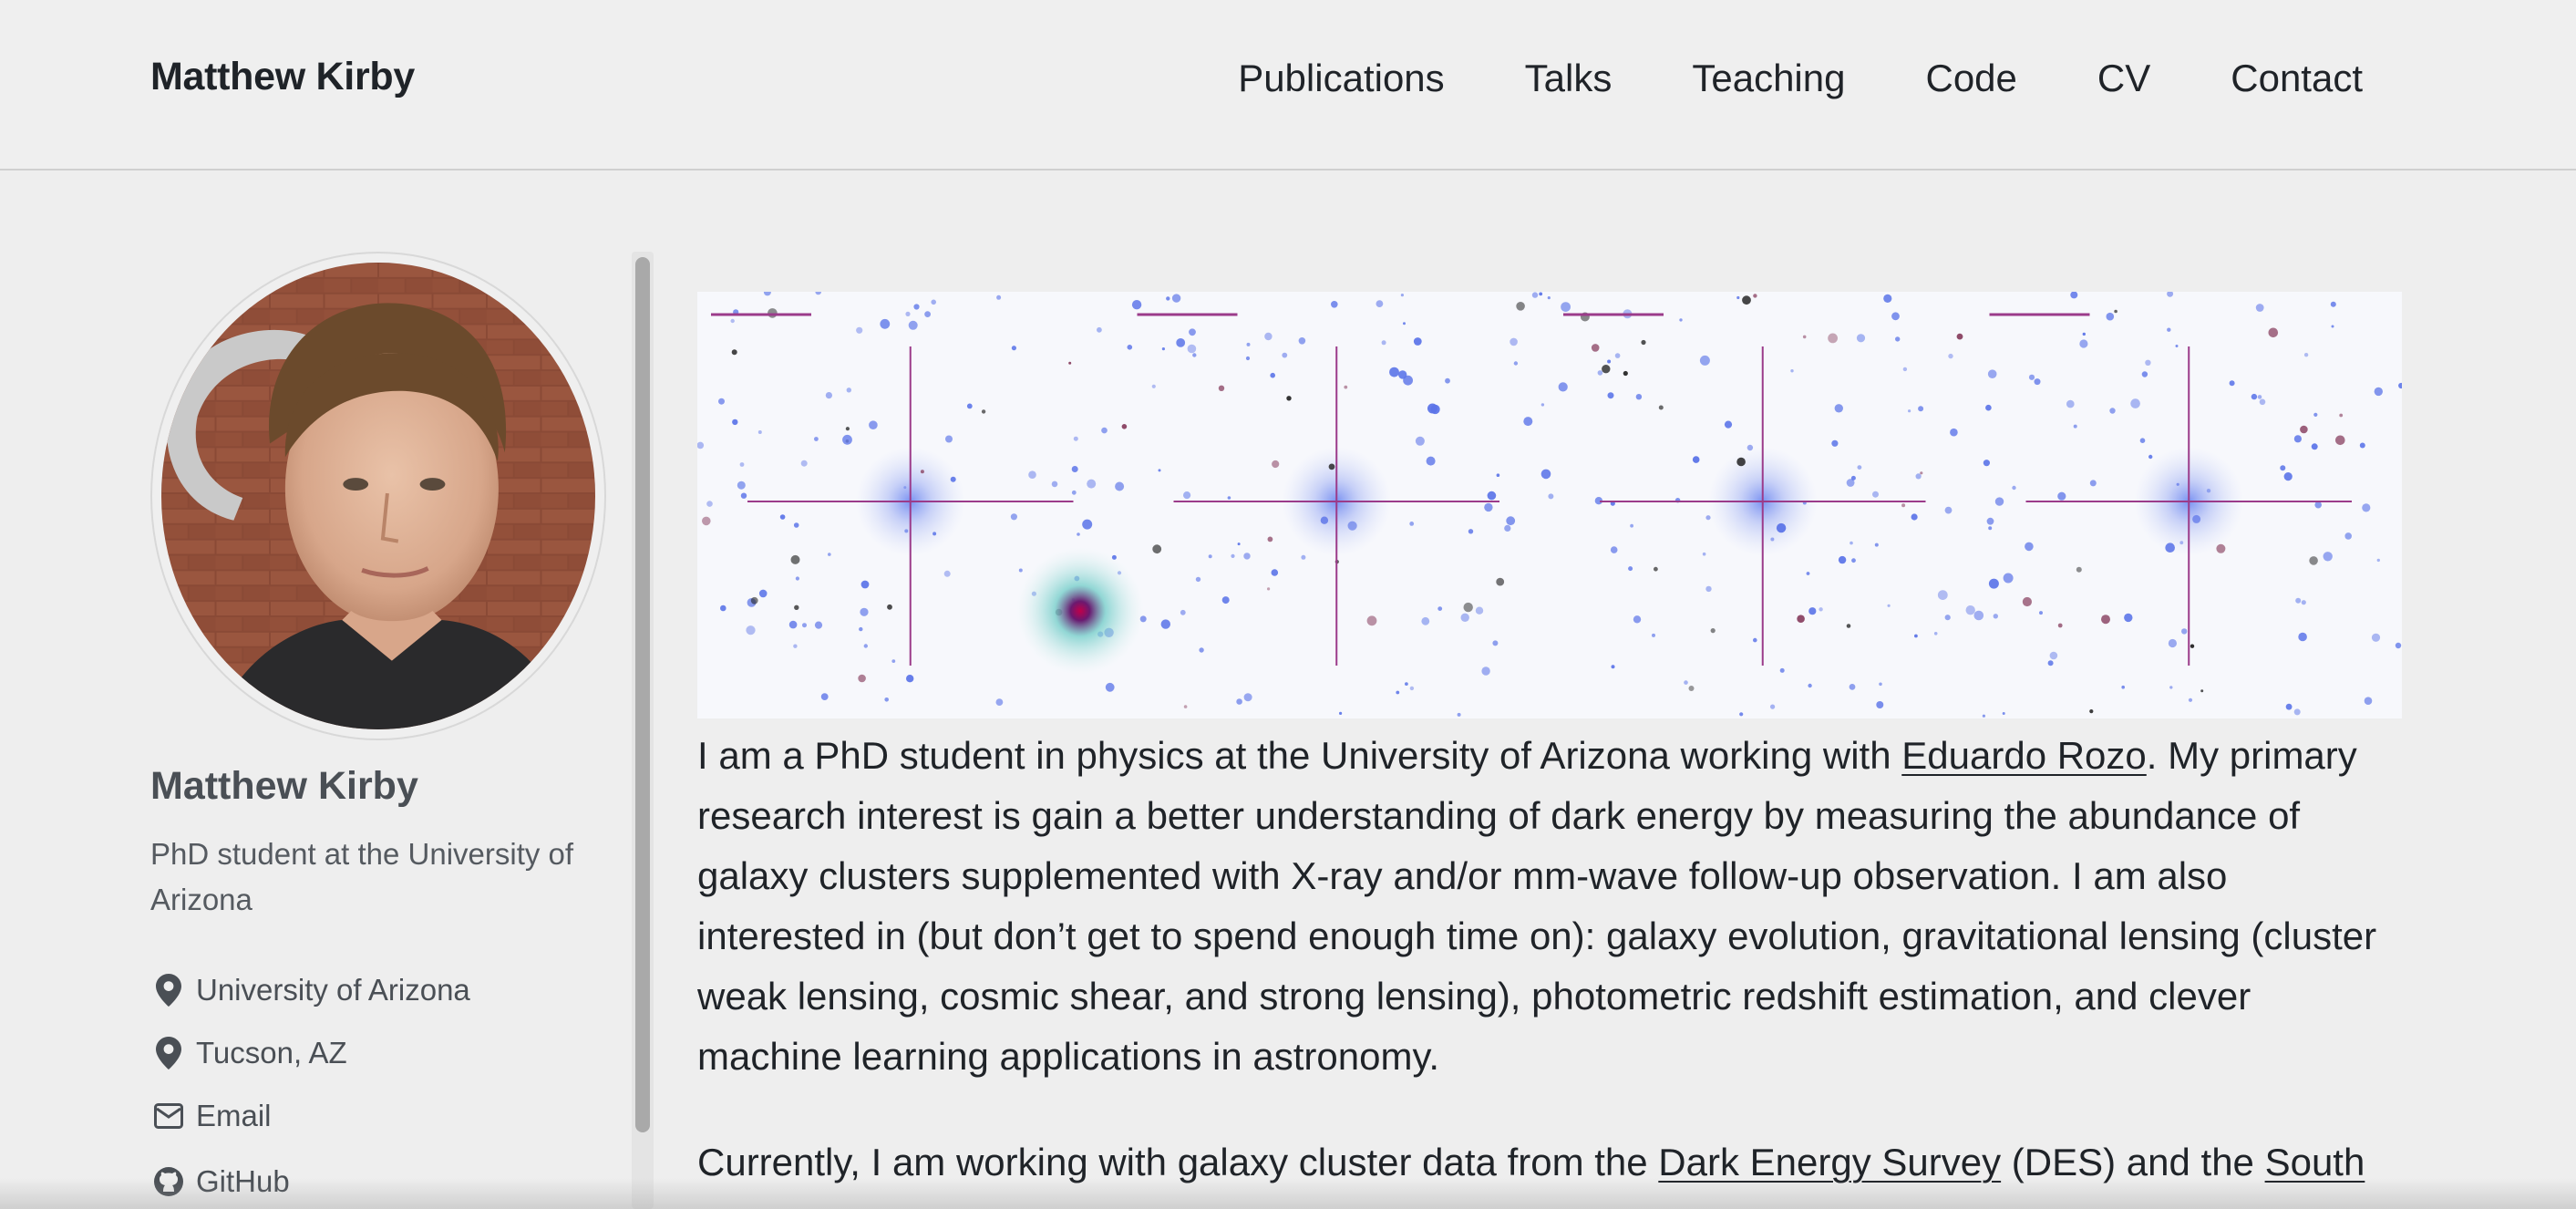 Image resolution: width=2576 pixels, height=1209 pixels. What do you see at coordinates (310, 1179) in the screenshot?
I see `github-link: GitHub` at bounding box center [310, 1179].